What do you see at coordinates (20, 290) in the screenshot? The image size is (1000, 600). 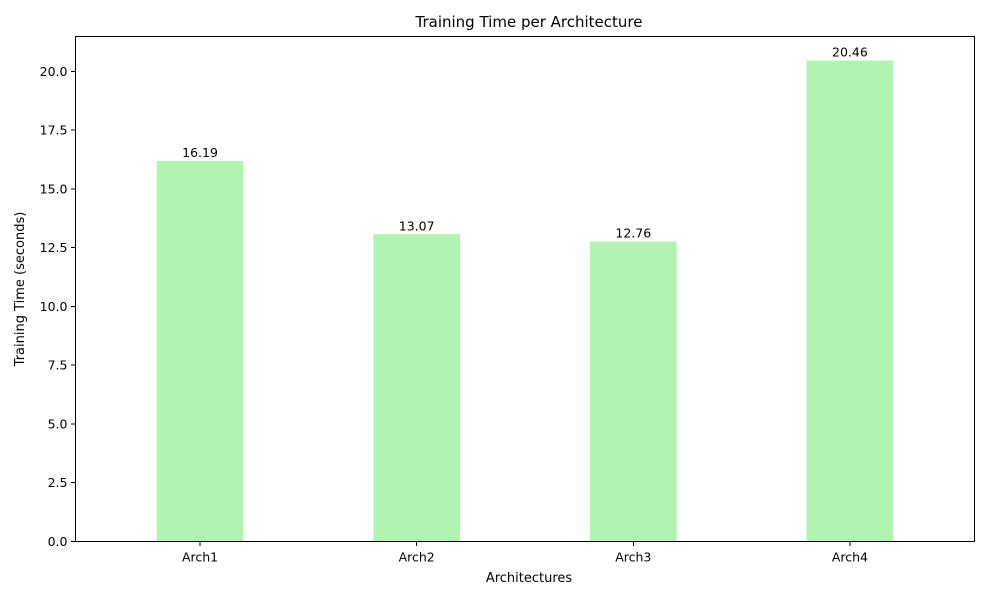 I see `y-axis-label: Training Time (seconds)` at bounding box center [20, 290].